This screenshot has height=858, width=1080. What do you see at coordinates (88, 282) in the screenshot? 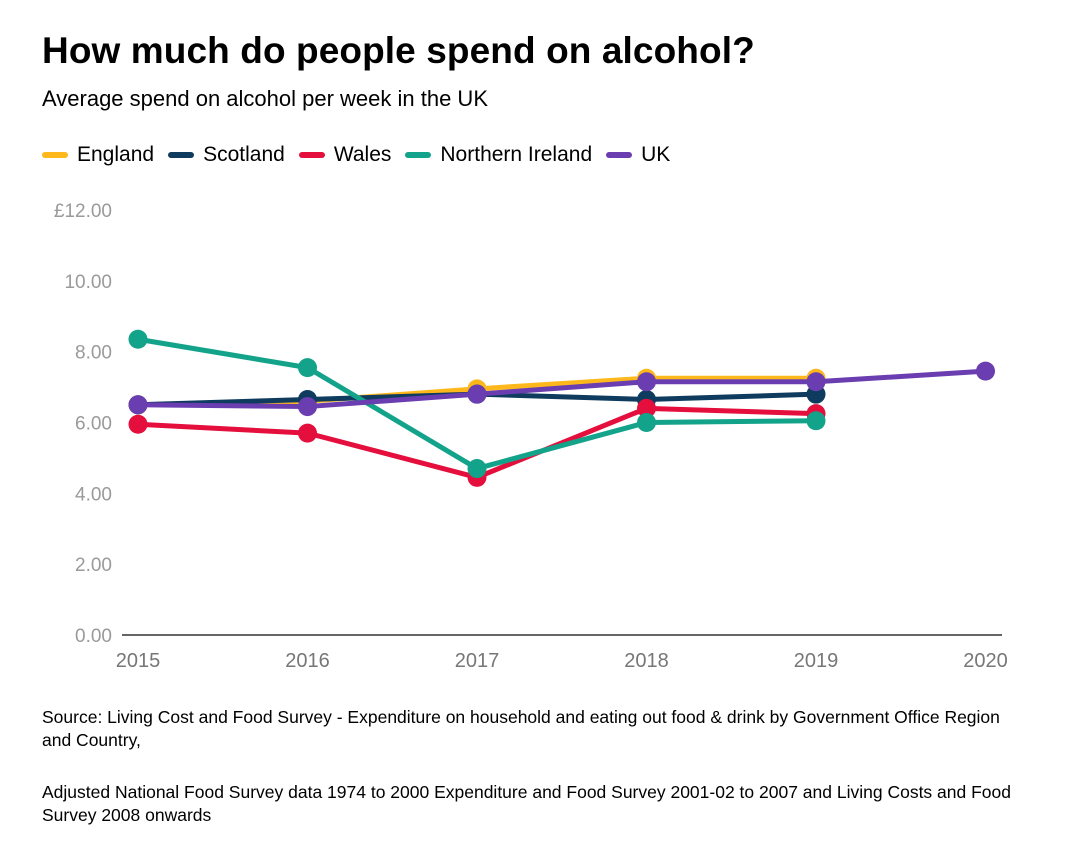
I see `y-tick-label: 10.00` at bounding box center [88, 282].